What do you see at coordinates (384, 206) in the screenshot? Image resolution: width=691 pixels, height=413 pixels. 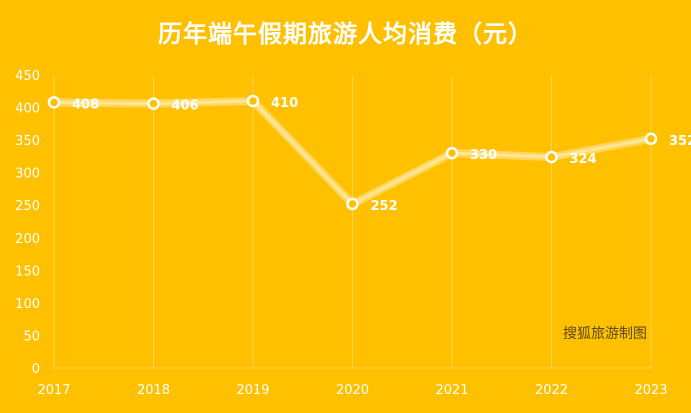 I see `data-label: 252` at bounding box center [384, 206].